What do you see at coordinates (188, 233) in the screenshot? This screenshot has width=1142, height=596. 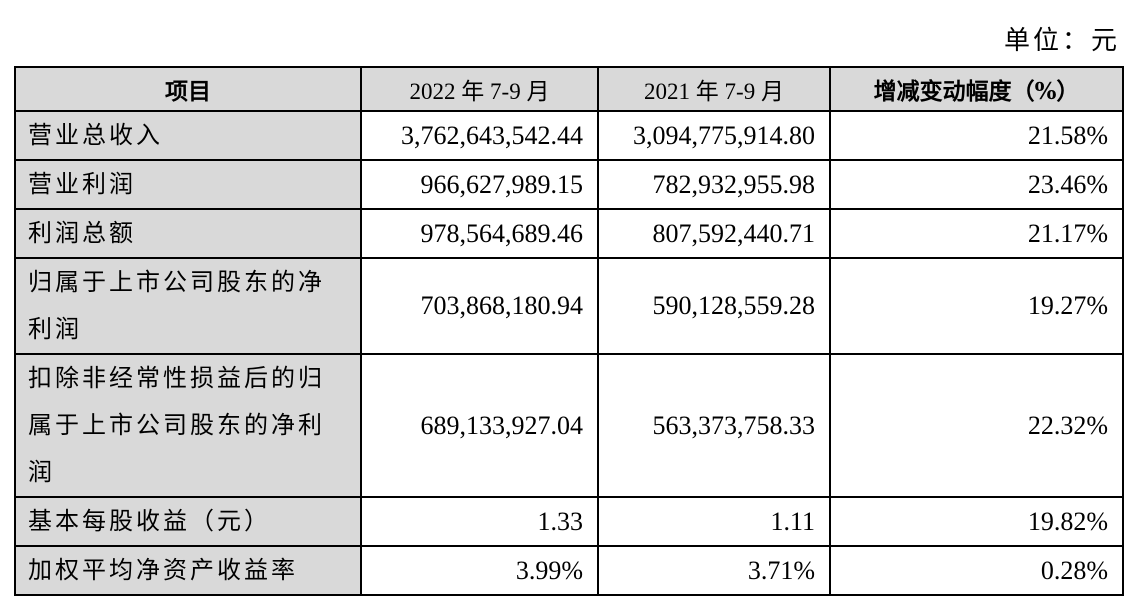 I see `row-label: 利润总额` at bounding box center [188, 233].